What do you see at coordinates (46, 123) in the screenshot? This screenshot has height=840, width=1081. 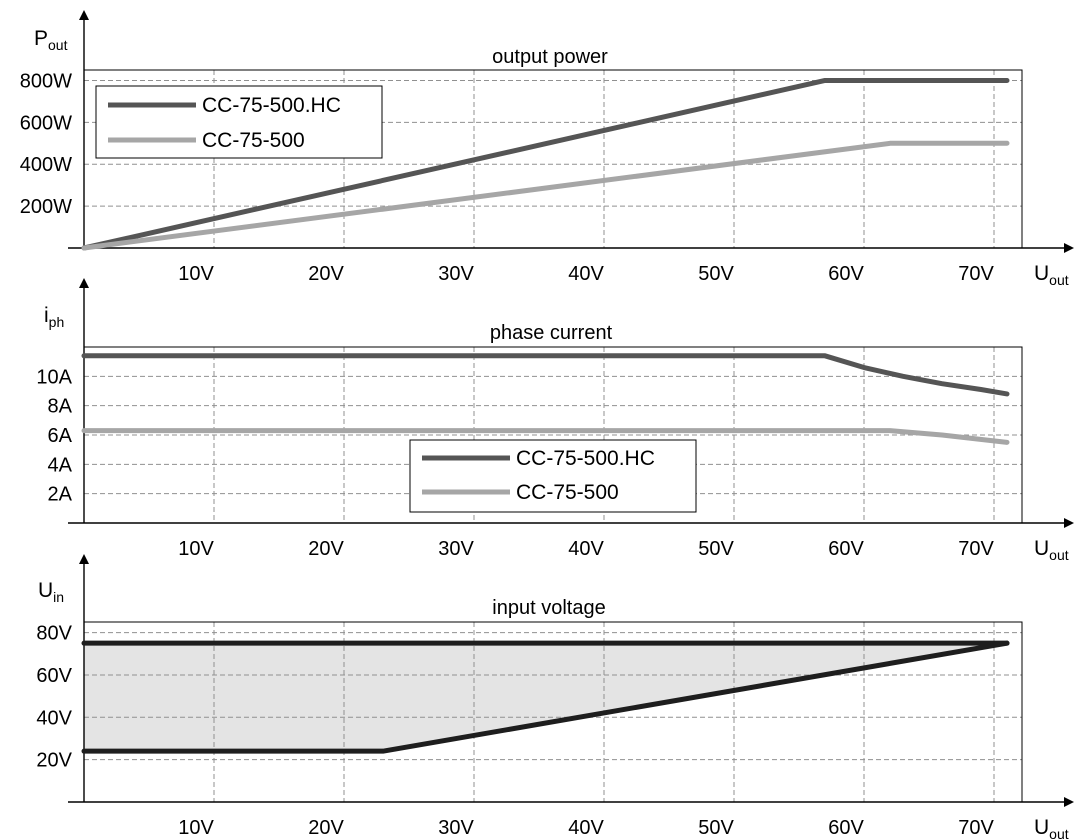 I see `y-tick-label: 600W` at bounding box center [46, 123].